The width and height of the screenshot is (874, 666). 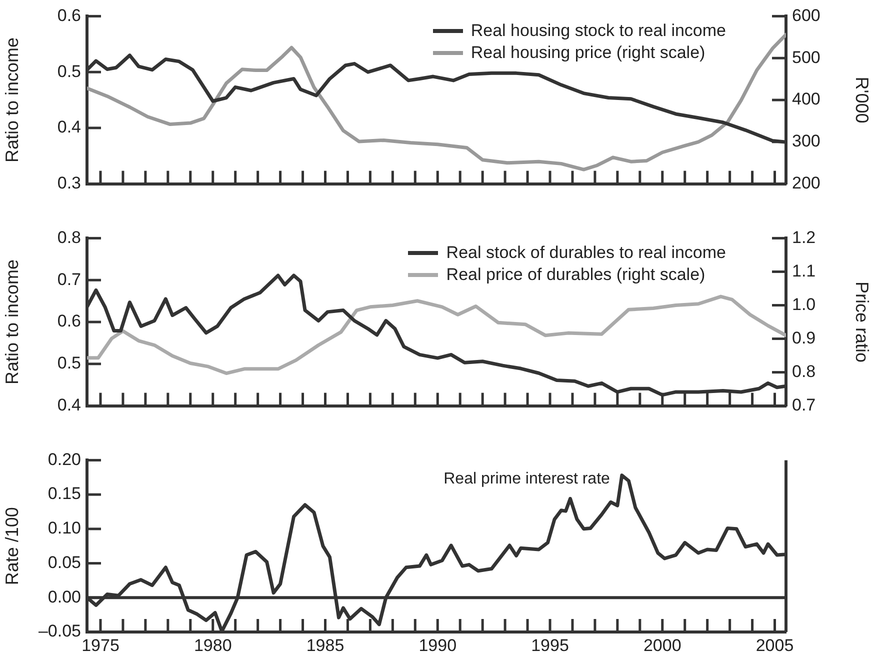 What do you see at coordinates (576, 275) in the screenshot?
I see `legend-label: Real price of durables (right scale)` at bounding box center [576, 275].